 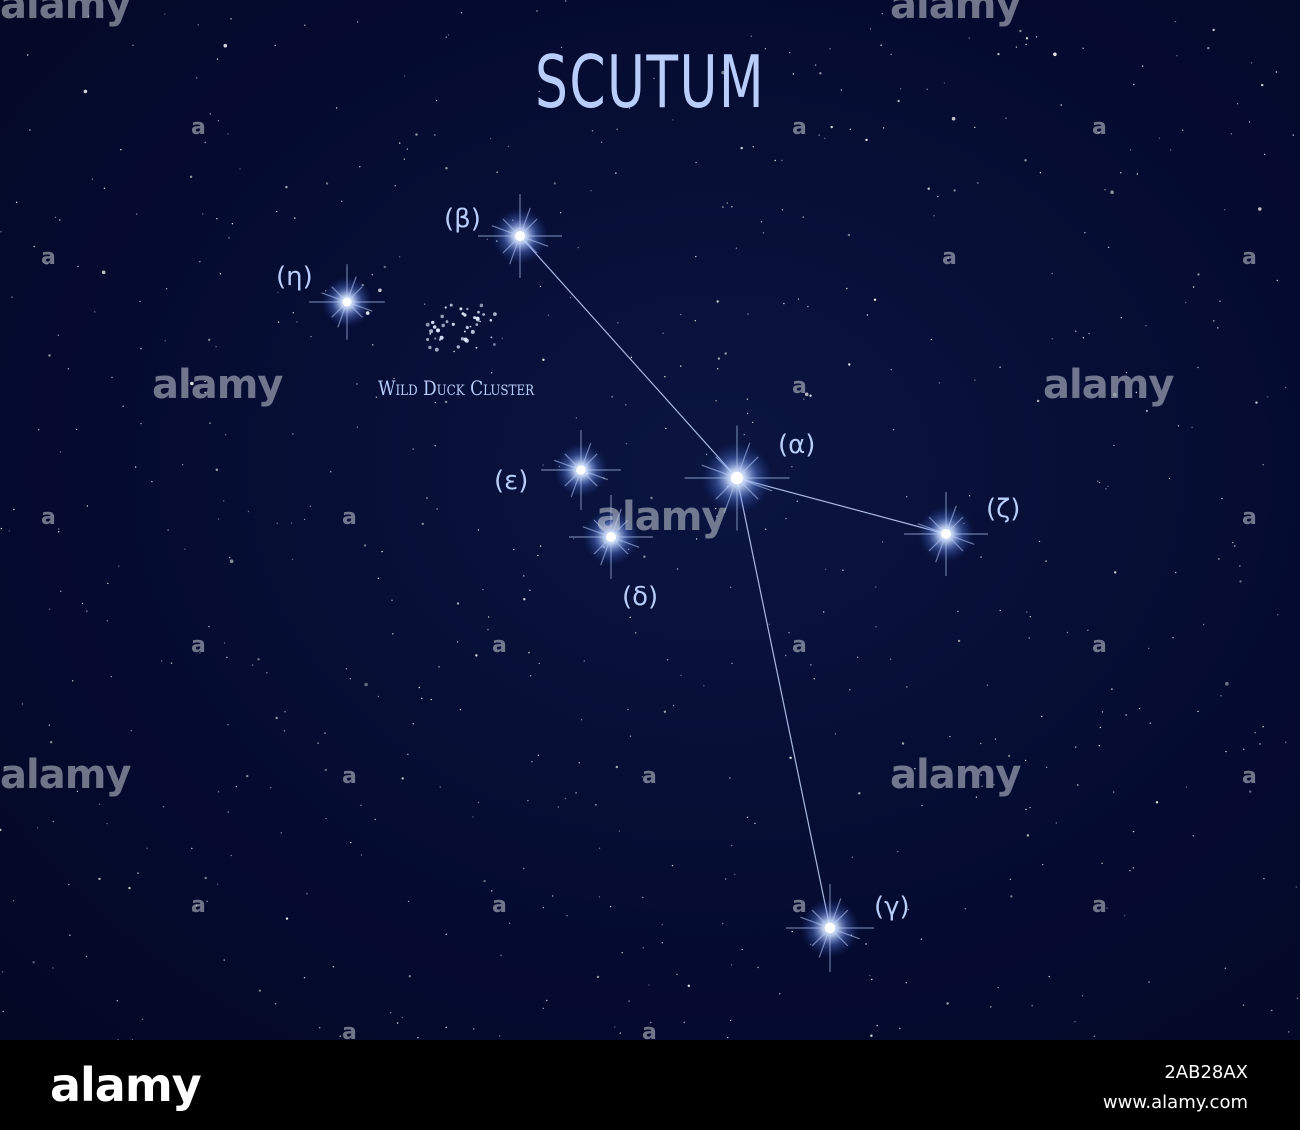 What do you see at coordinates (456, 388) in the screenshot?
I see `wild-duck-cluster-label: Wild Duck Cluster` at bounding box center [456, 388].